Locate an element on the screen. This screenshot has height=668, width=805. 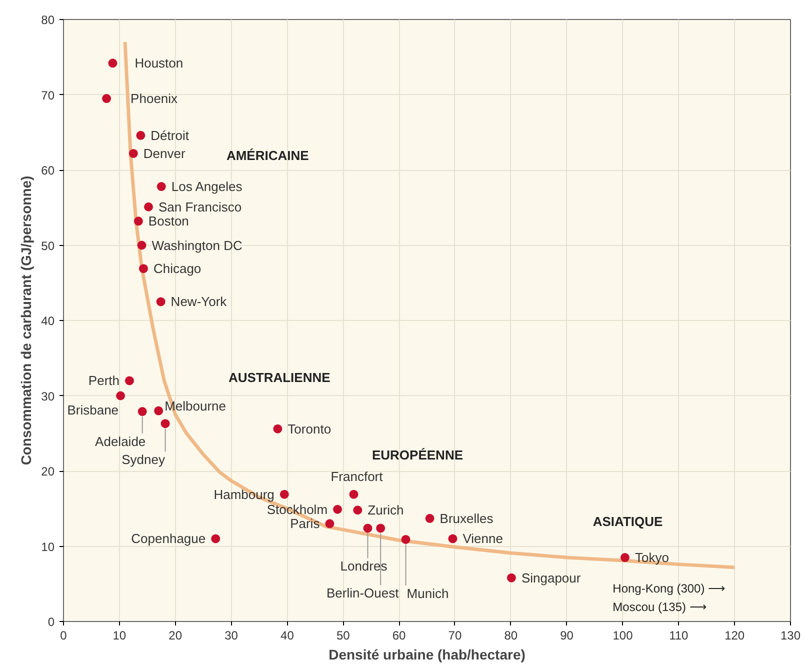
x-tick-label: 90 is located at coordinates (567, 635).